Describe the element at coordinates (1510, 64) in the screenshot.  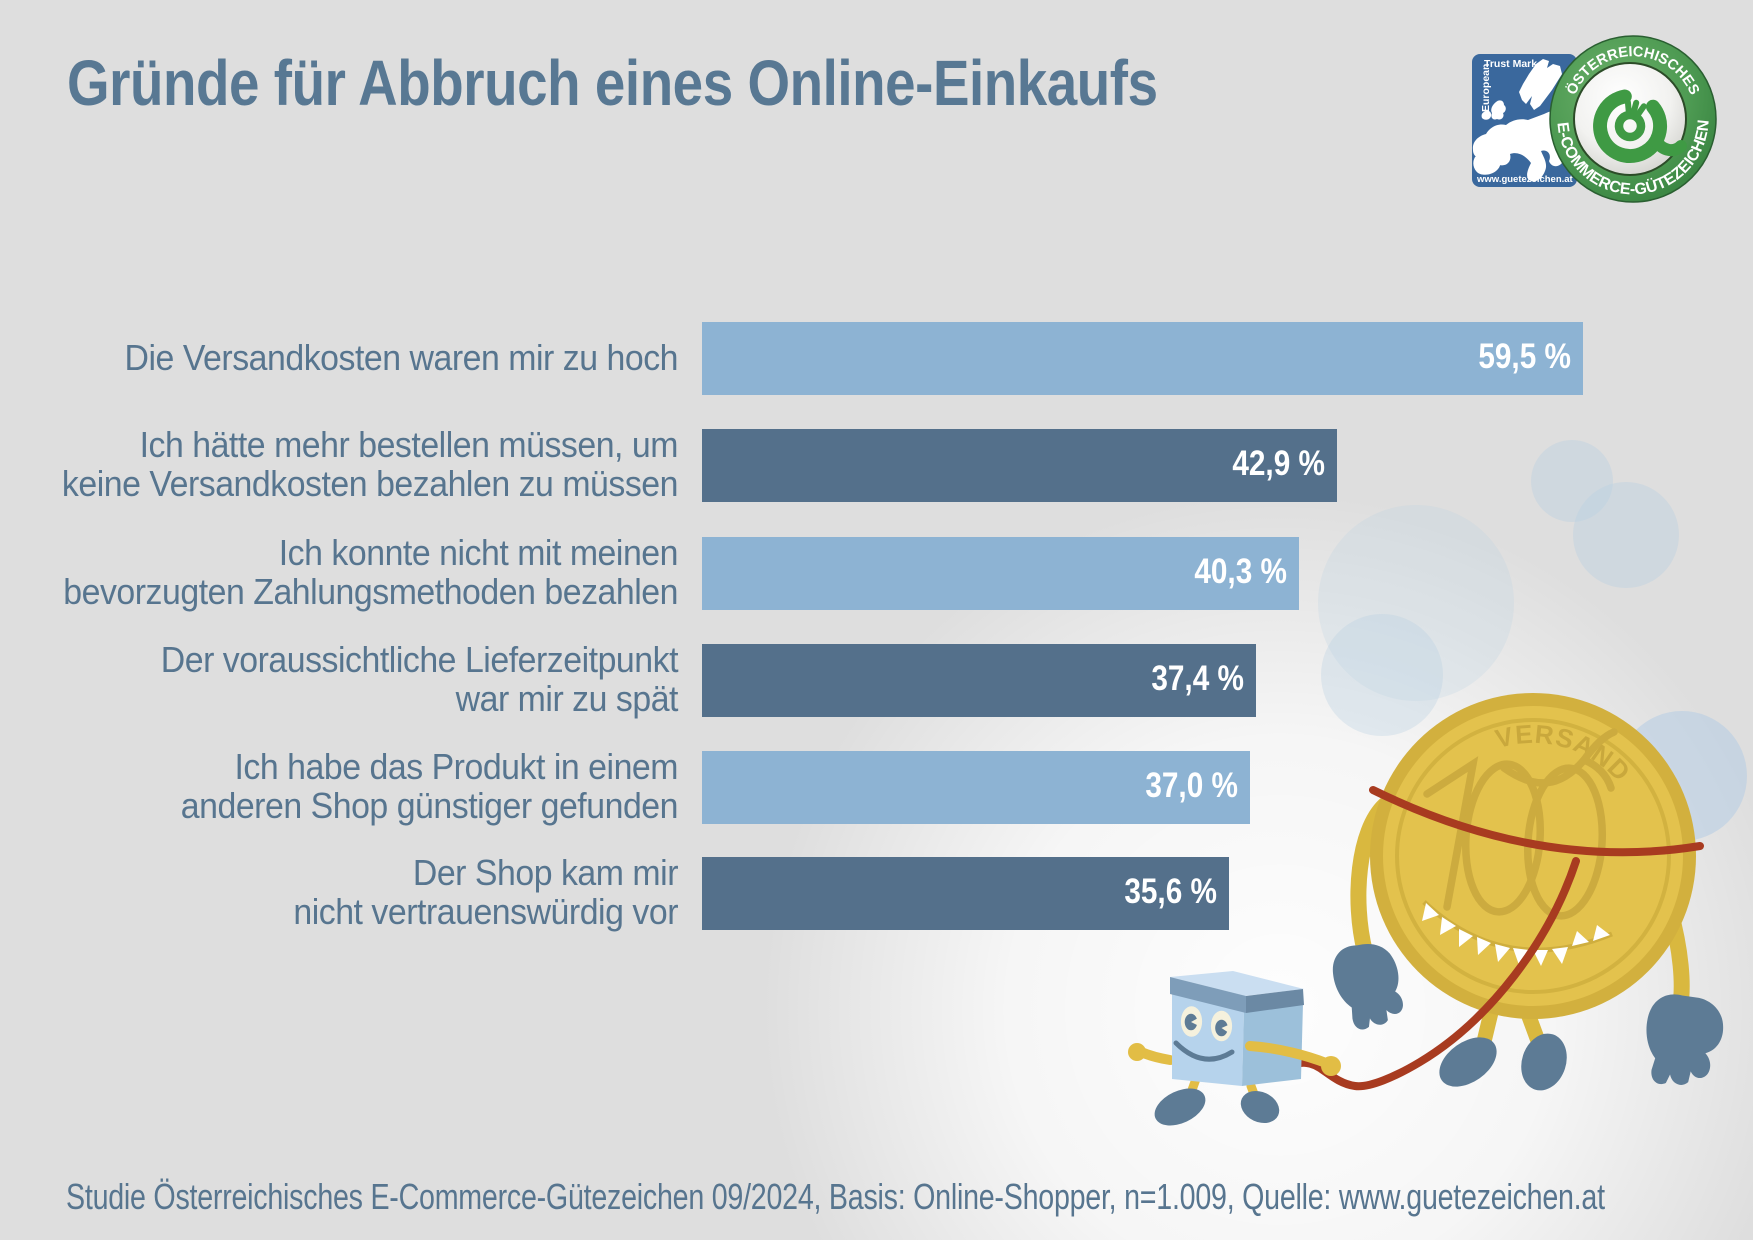
I see `svg-text: Trust Mark` at that location.